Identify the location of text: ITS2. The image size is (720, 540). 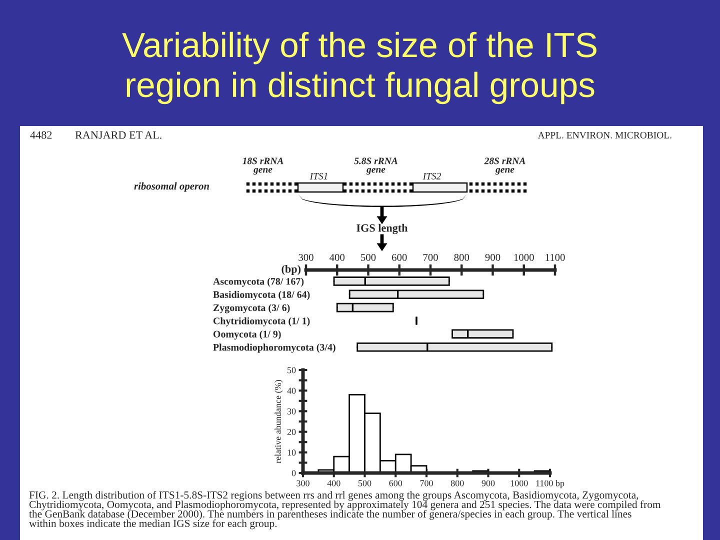
(431, 176).